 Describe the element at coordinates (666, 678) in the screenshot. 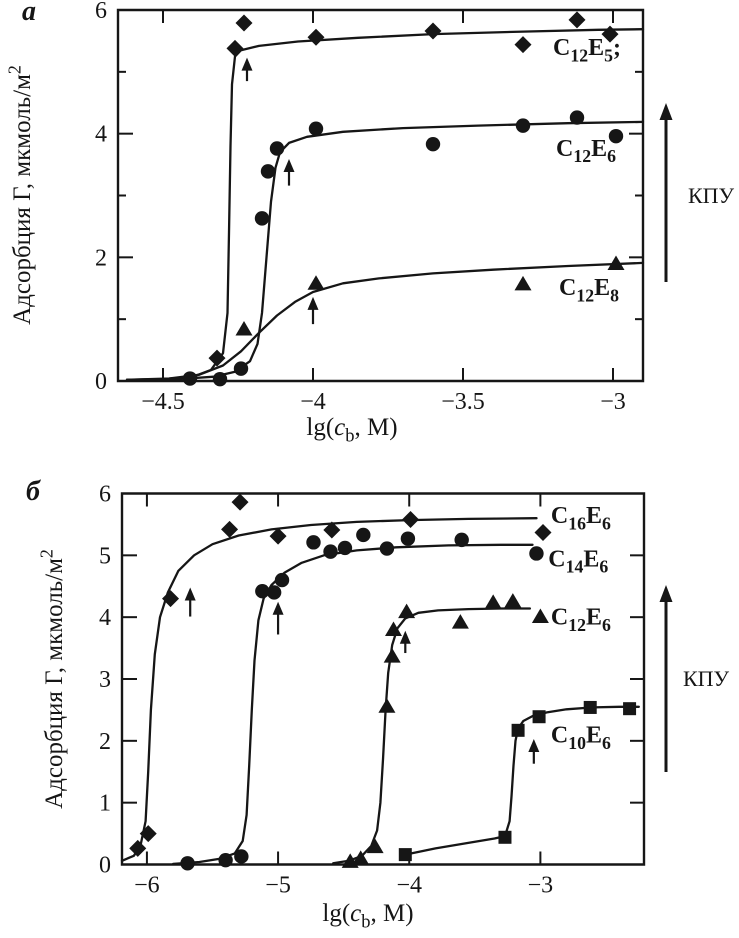

I see `up-arrow-icon` at that location.